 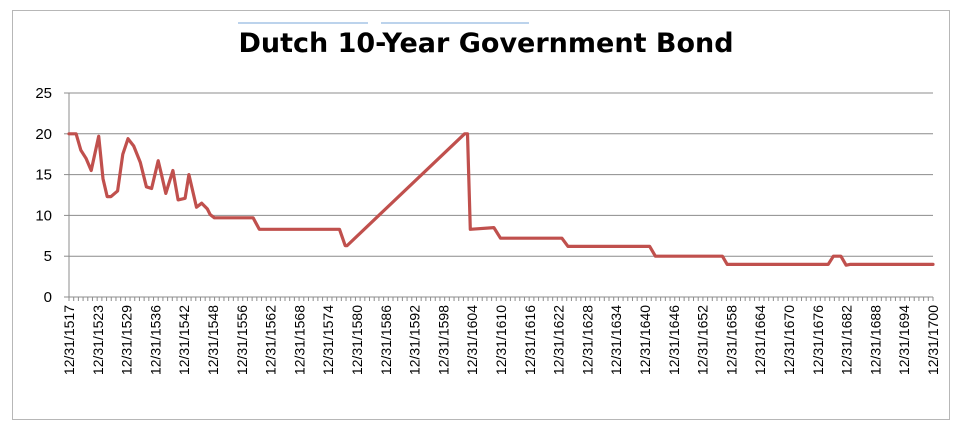 What do you see at coordinates (357, 340) in the screenshot?
I see `x-tick-label: 12/31/1580` at bounding box center [357, 340].